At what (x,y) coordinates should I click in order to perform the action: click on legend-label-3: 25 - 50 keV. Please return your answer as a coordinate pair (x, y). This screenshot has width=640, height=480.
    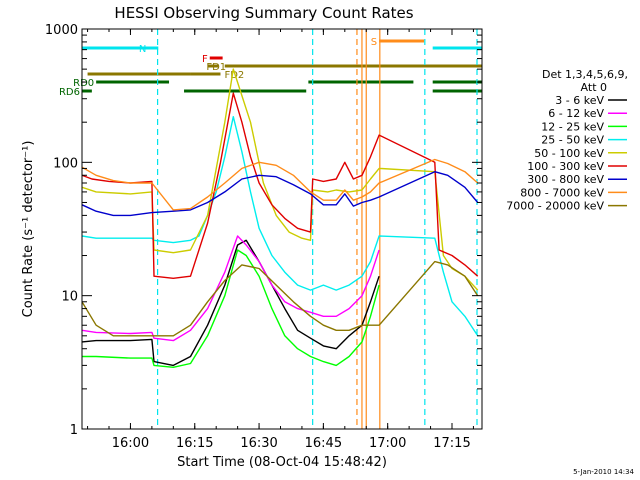
    Looking at the image, I should click on (572, 140).